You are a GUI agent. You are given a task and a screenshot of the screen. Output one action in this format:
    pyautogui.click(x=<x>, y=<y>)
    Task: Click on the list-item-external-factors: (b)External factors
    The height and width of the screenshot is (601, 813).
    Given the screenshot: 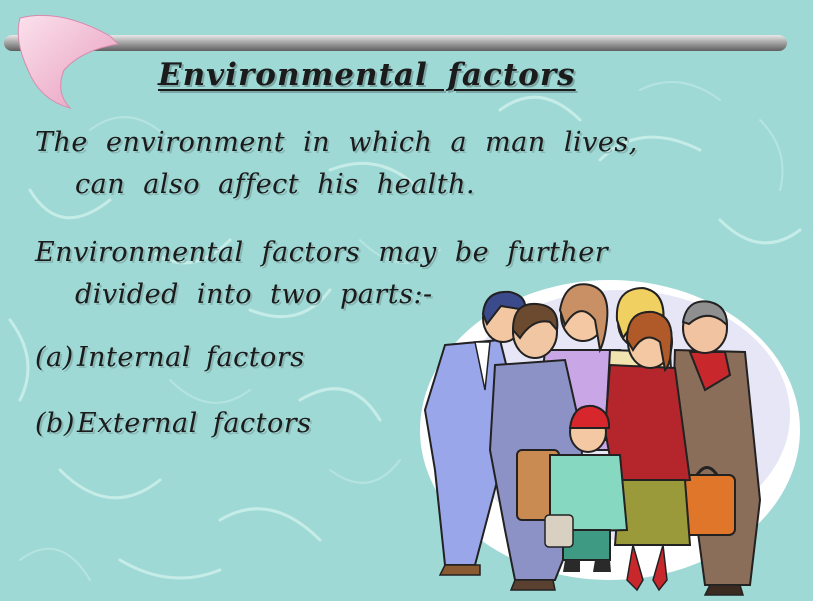 What is the action you would take?
    pyautogui.click(x=173, y=423)
    